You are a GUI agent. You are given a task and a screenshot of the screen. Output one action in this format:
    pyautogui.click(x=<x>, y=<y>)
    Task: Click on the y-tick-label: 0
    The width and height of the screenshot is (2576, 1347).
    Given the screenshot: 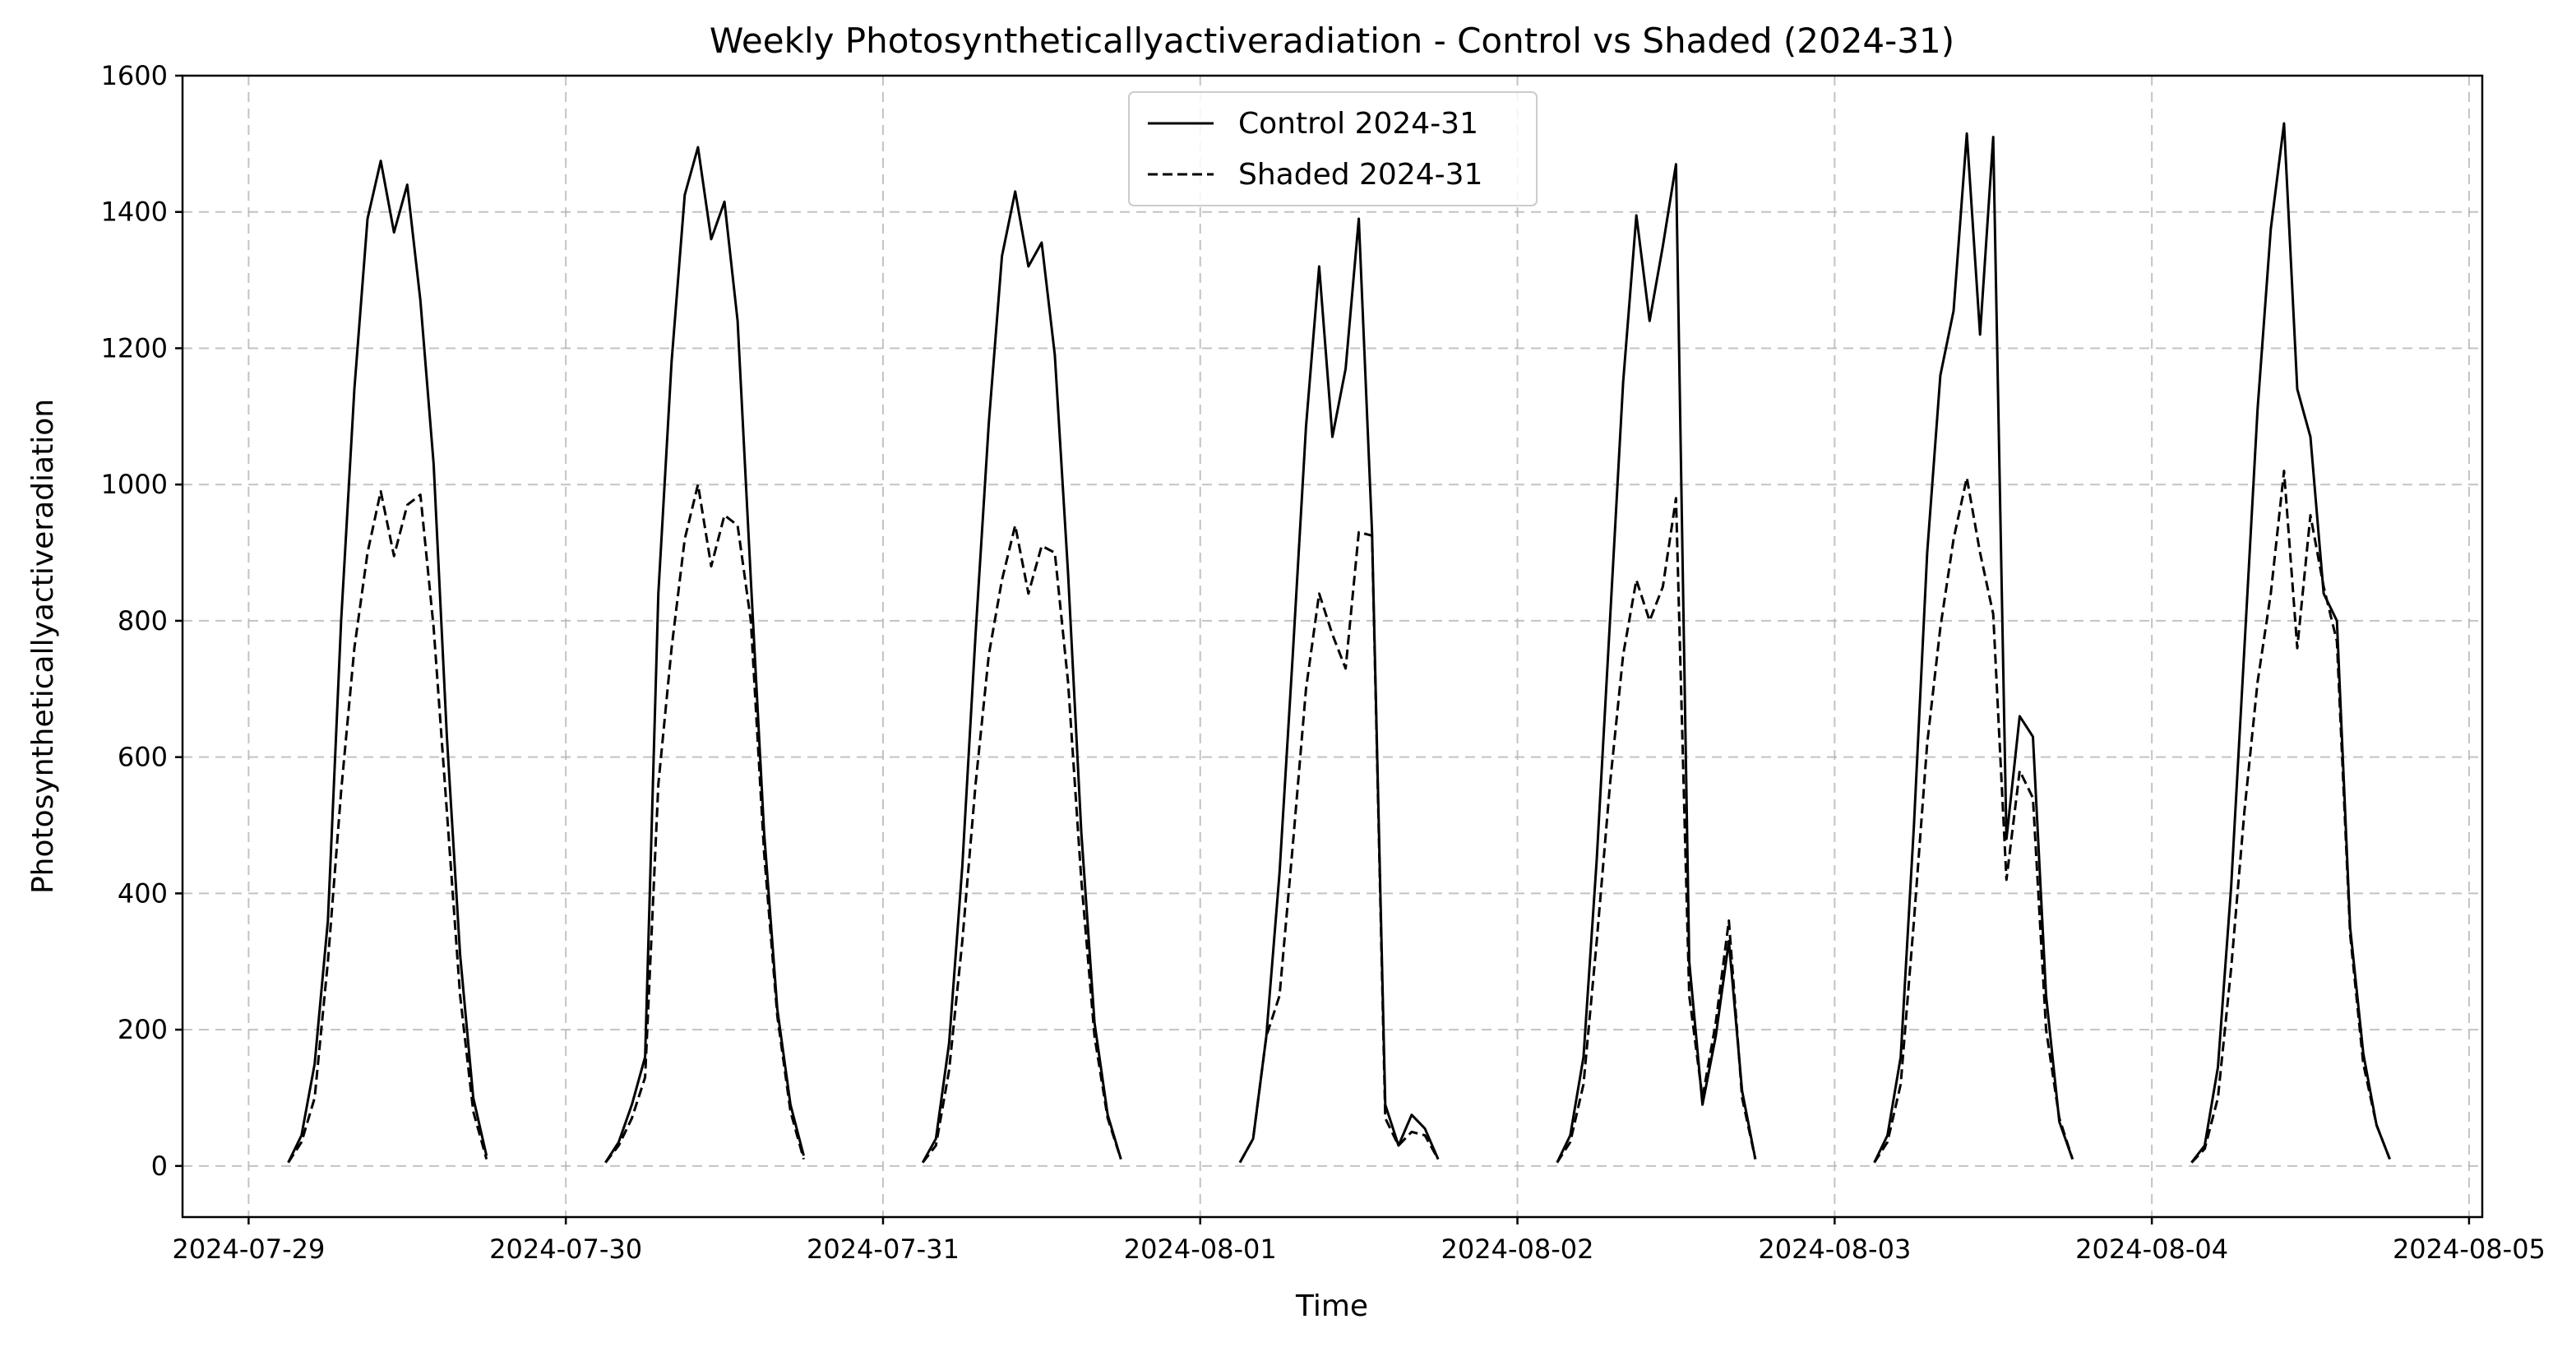 What is the action you would take?
    pyautogui.click(x=159, y=1166)
    